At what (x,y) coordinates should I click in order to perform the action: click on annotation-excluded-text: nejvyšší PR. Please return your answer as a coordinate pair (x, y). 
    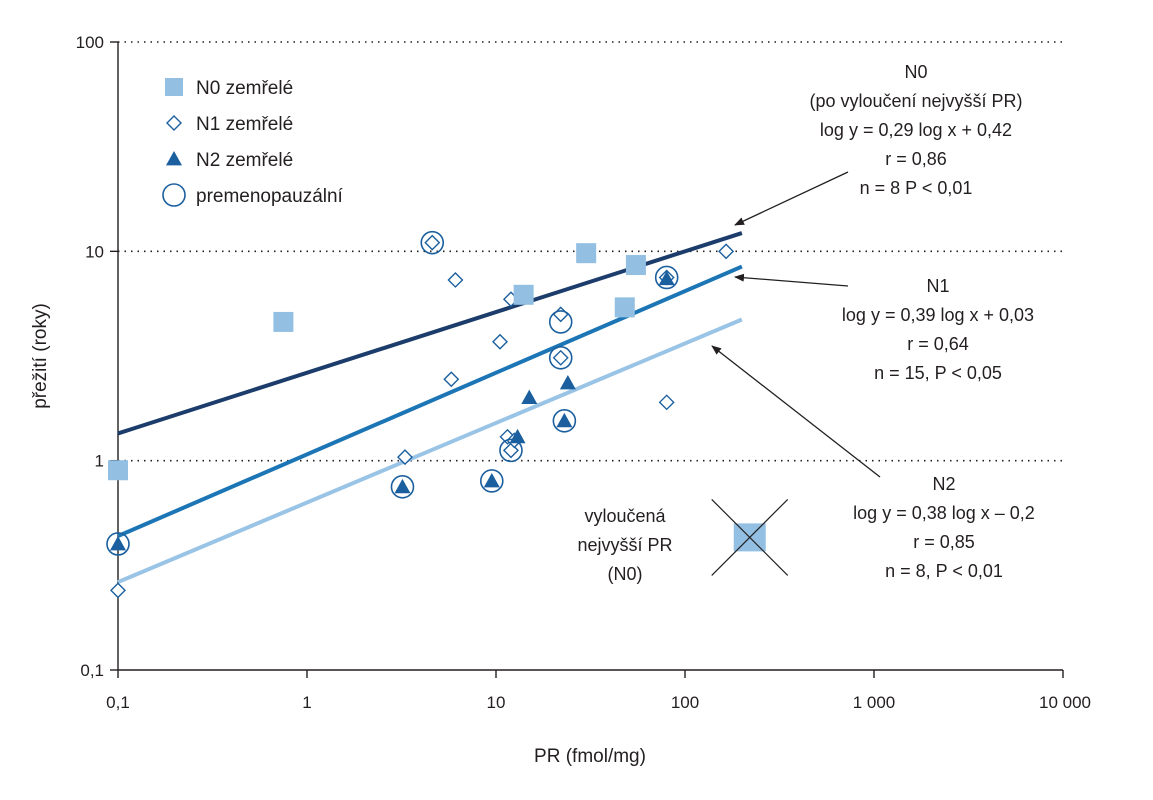
    Looking at the image, I should click on (624, 545).